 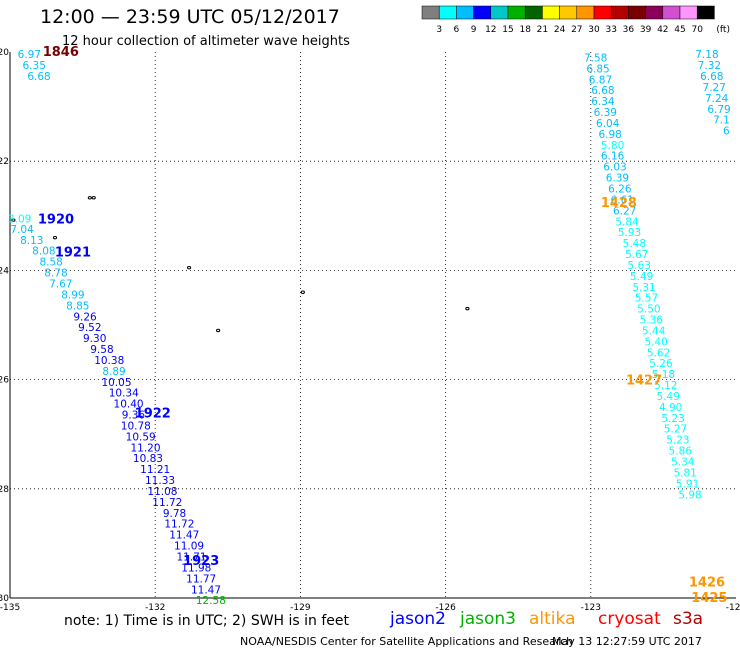 What do you see at coordinates (4, 599) in the screenshot?
I see `lat-tick-label: -30` at bounding box center [4, 599].